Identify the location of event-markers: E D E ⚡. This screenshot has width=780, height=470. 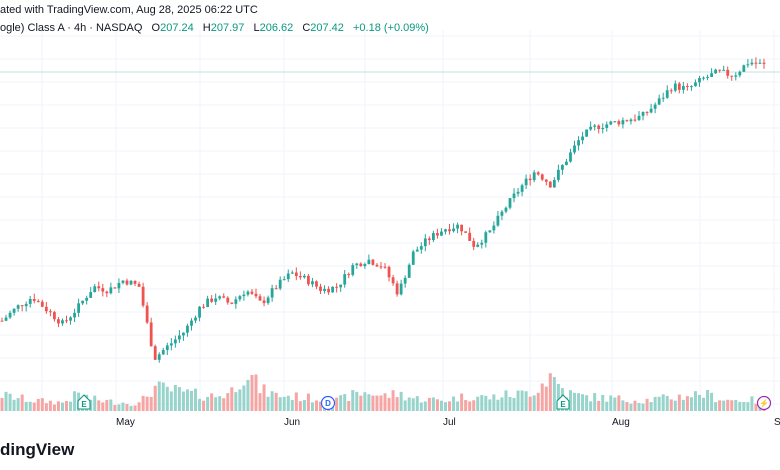
(424, 402).